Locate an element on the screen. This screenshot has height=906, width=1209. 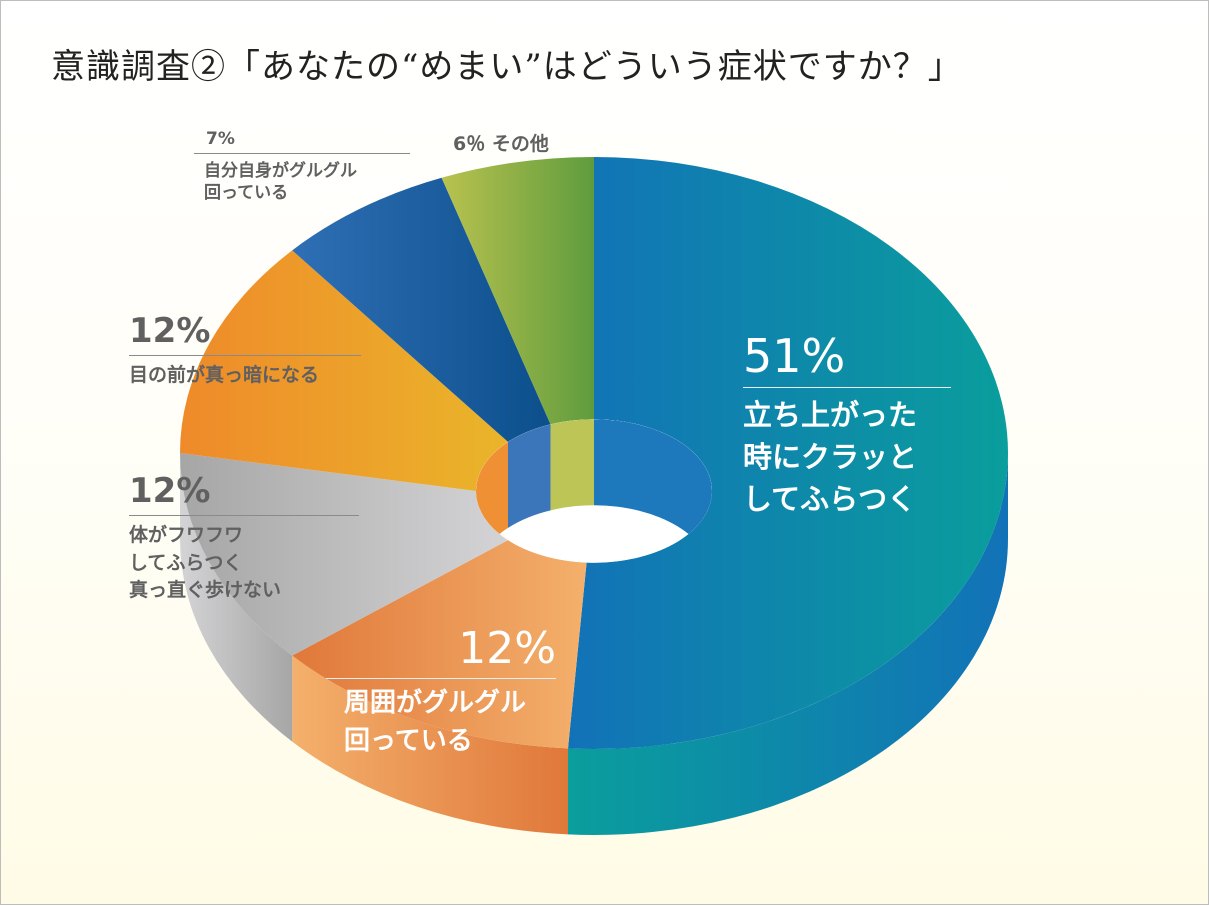
label-slice-1: 12% 周囲がグルグル 回っている is located at coordinates (441, 691).